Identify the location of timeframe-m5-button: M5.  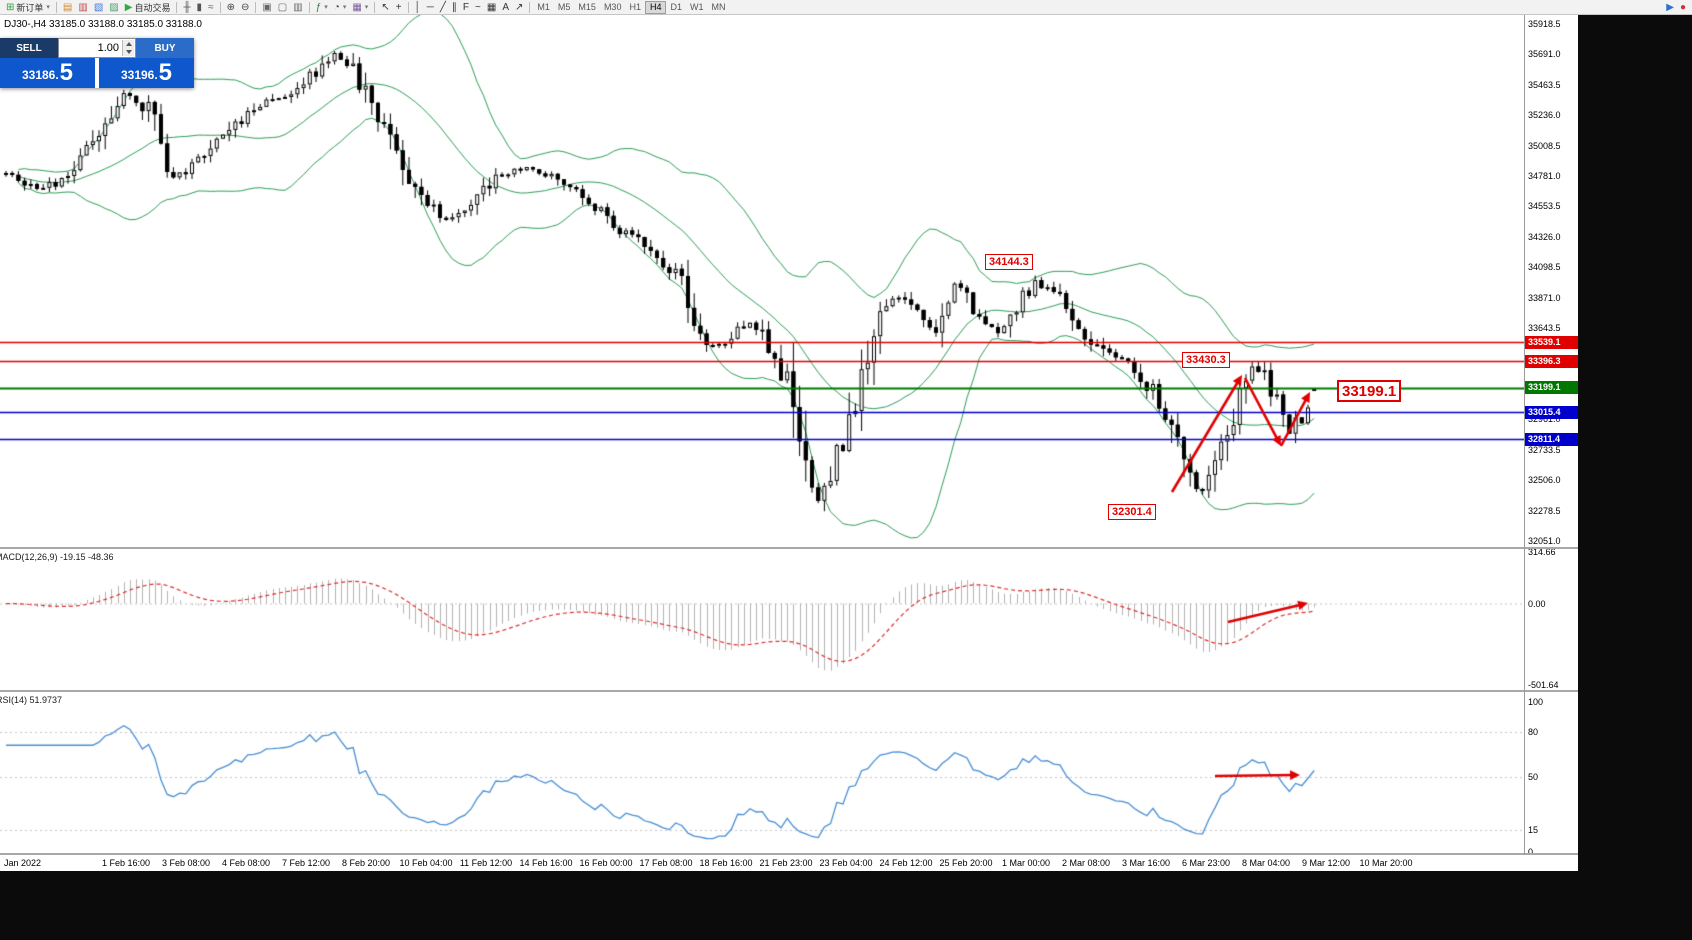
(564, 6).